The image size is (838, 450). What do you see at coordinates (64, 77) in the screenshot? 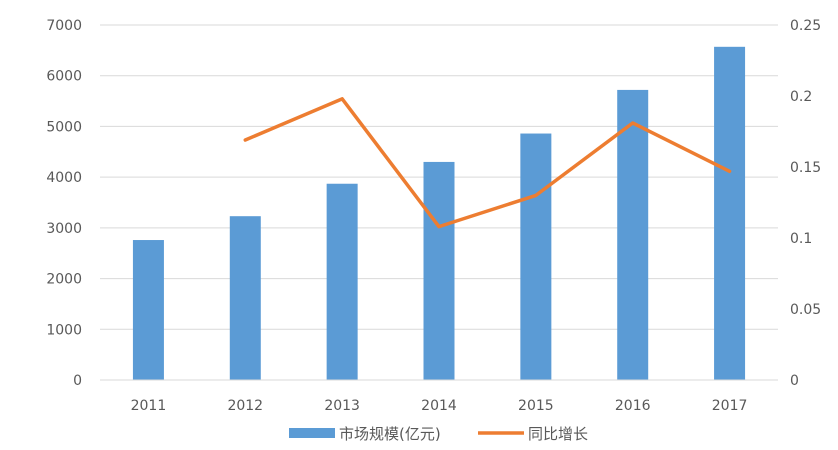
I see `y-left-tick-label: 6000` at bounding box center [64, 77].